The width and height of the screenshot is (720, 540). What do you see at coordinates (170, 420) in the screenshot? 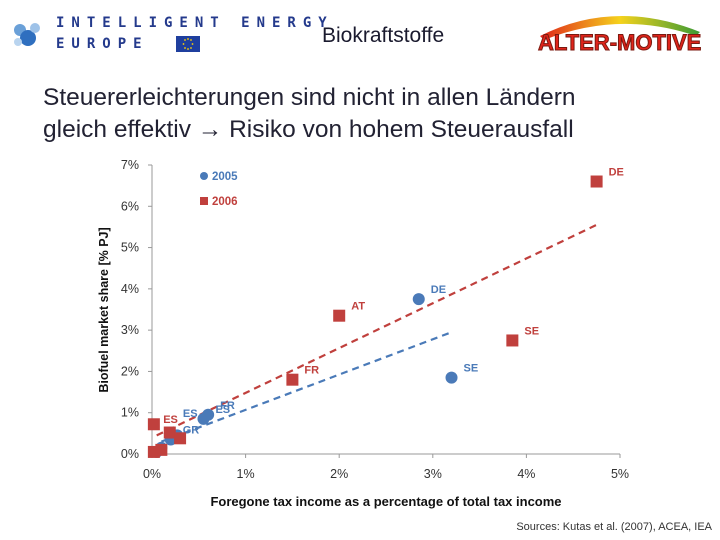
I see `point-label-2006: ES` at bounding box center [170, 420].